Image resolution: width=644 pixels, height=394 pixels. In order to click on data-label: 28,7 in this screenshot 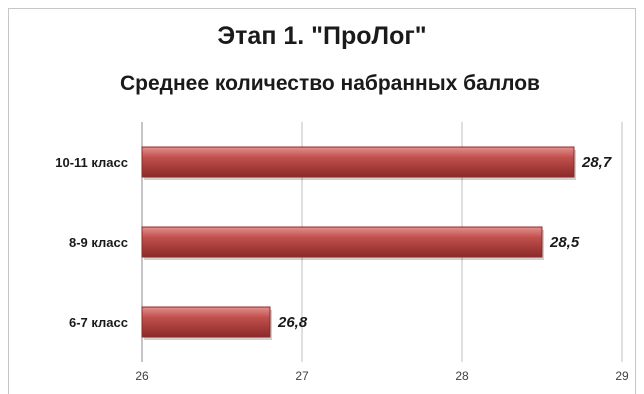, I will do `click(596, 162)`.